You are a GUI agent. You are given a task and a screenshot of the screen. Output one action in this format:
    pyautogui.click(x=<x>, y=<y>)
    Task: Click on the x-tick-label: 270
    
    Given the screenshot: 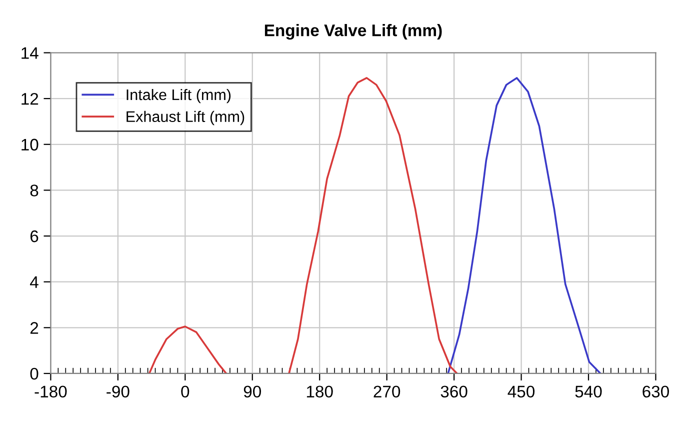 What is the action you would take?
    pyautogui.click(x=387, y=392)
    